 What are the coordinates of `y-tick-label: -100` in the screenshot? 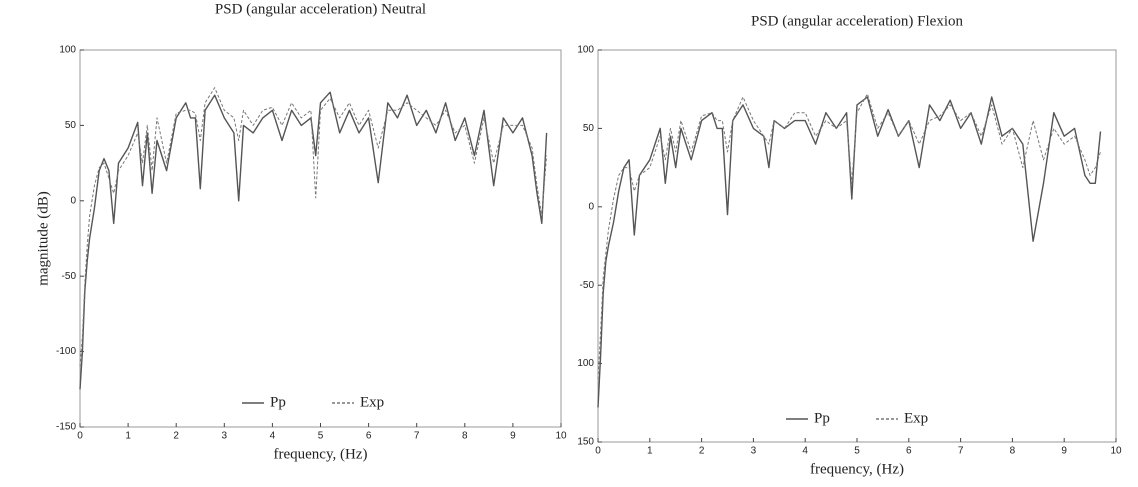 It's located at (66, 351).